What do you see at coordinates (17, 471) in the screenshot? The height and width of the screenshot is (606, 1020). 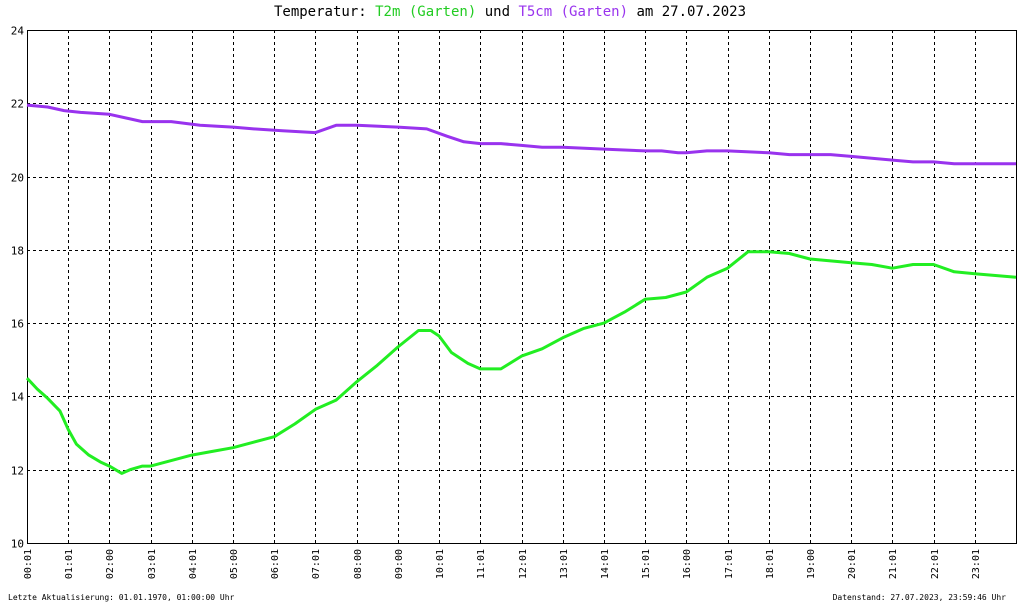 I see `y-tick-label: 12` at bounding box center [17, 471].